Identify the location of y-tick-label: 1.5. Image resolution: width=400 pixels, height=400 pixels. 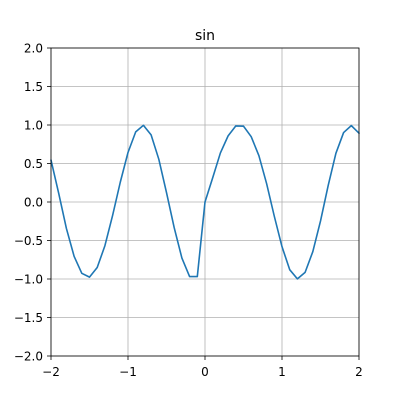
(33, 87).